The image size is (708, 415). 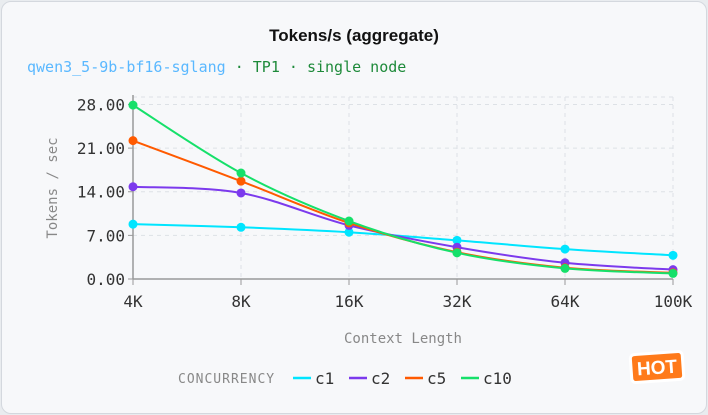 What do you see at coordinates (133, 301) in the screenshot?
I see `x-tick-label: 4K` at bounding box center [133, 301].